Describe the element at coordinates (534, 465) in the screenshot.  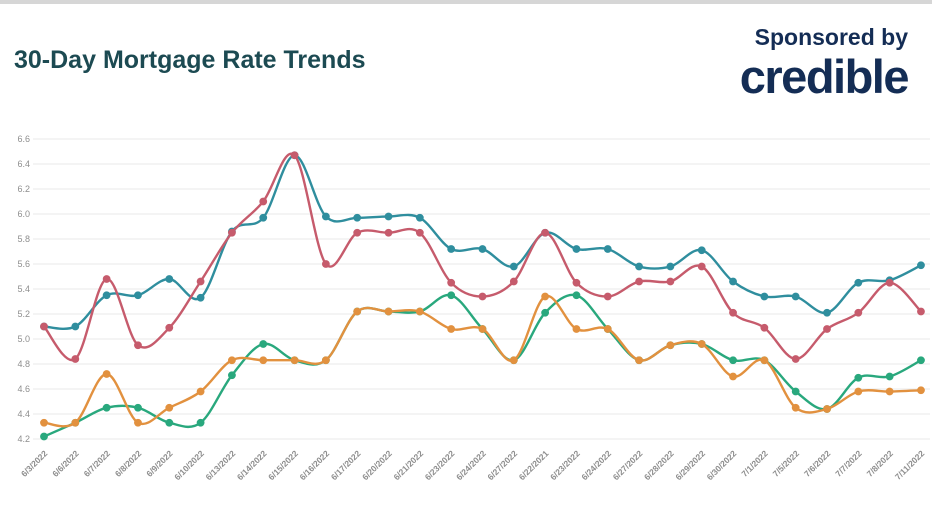
I see `x-tick-label: 6/22/2021` at that location.